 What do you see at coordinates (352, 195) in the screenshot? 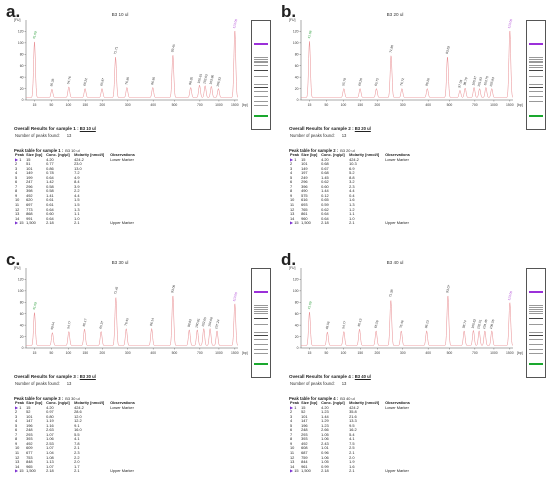
I see `table-cell: 0.4` at bounding box center [352, 195].